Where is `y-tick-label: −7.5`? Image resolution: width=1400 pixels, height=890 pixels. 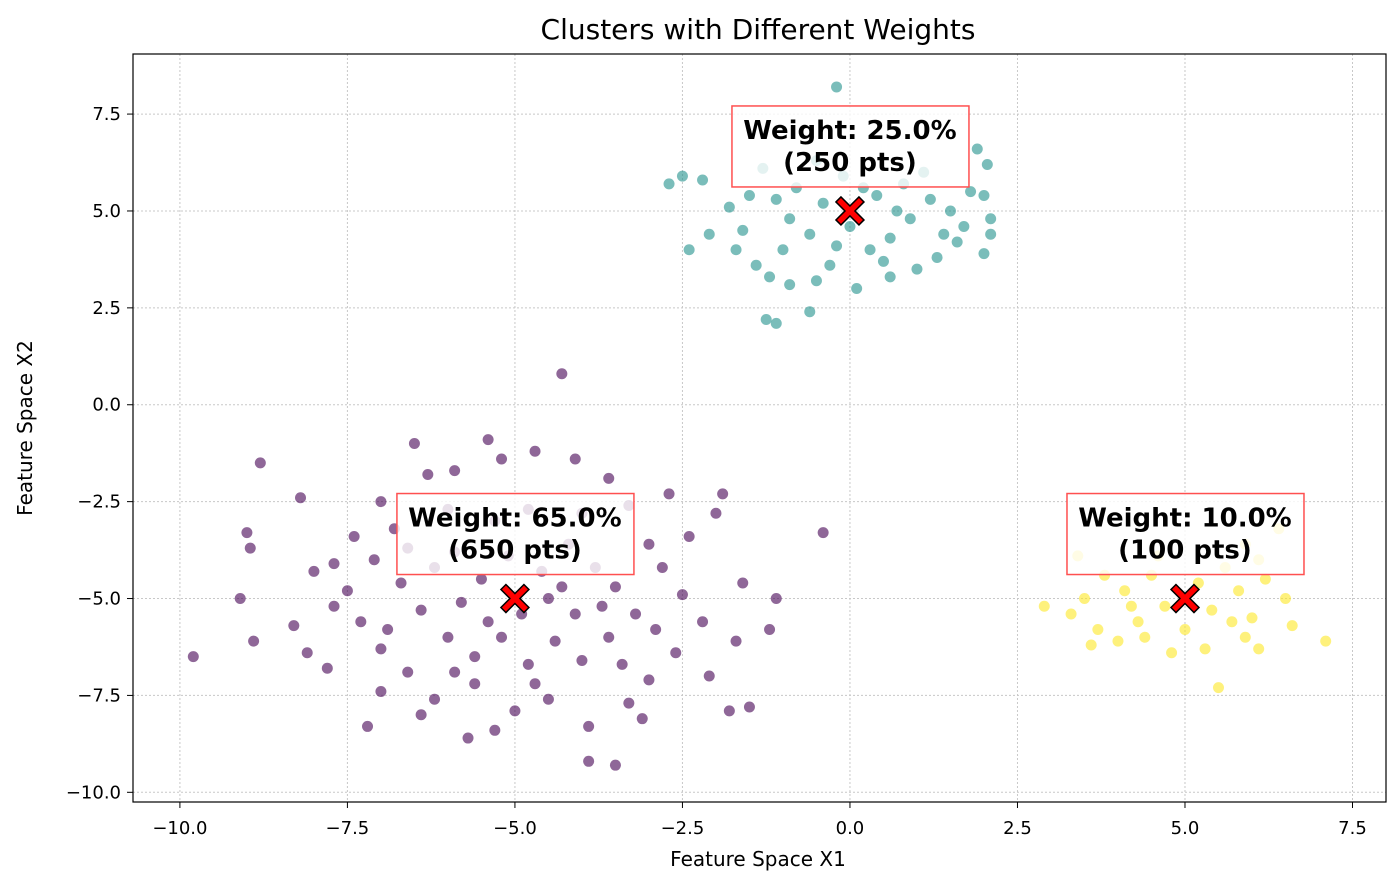
y-tick-label: −7.5 is located at coordinates (99, 695).